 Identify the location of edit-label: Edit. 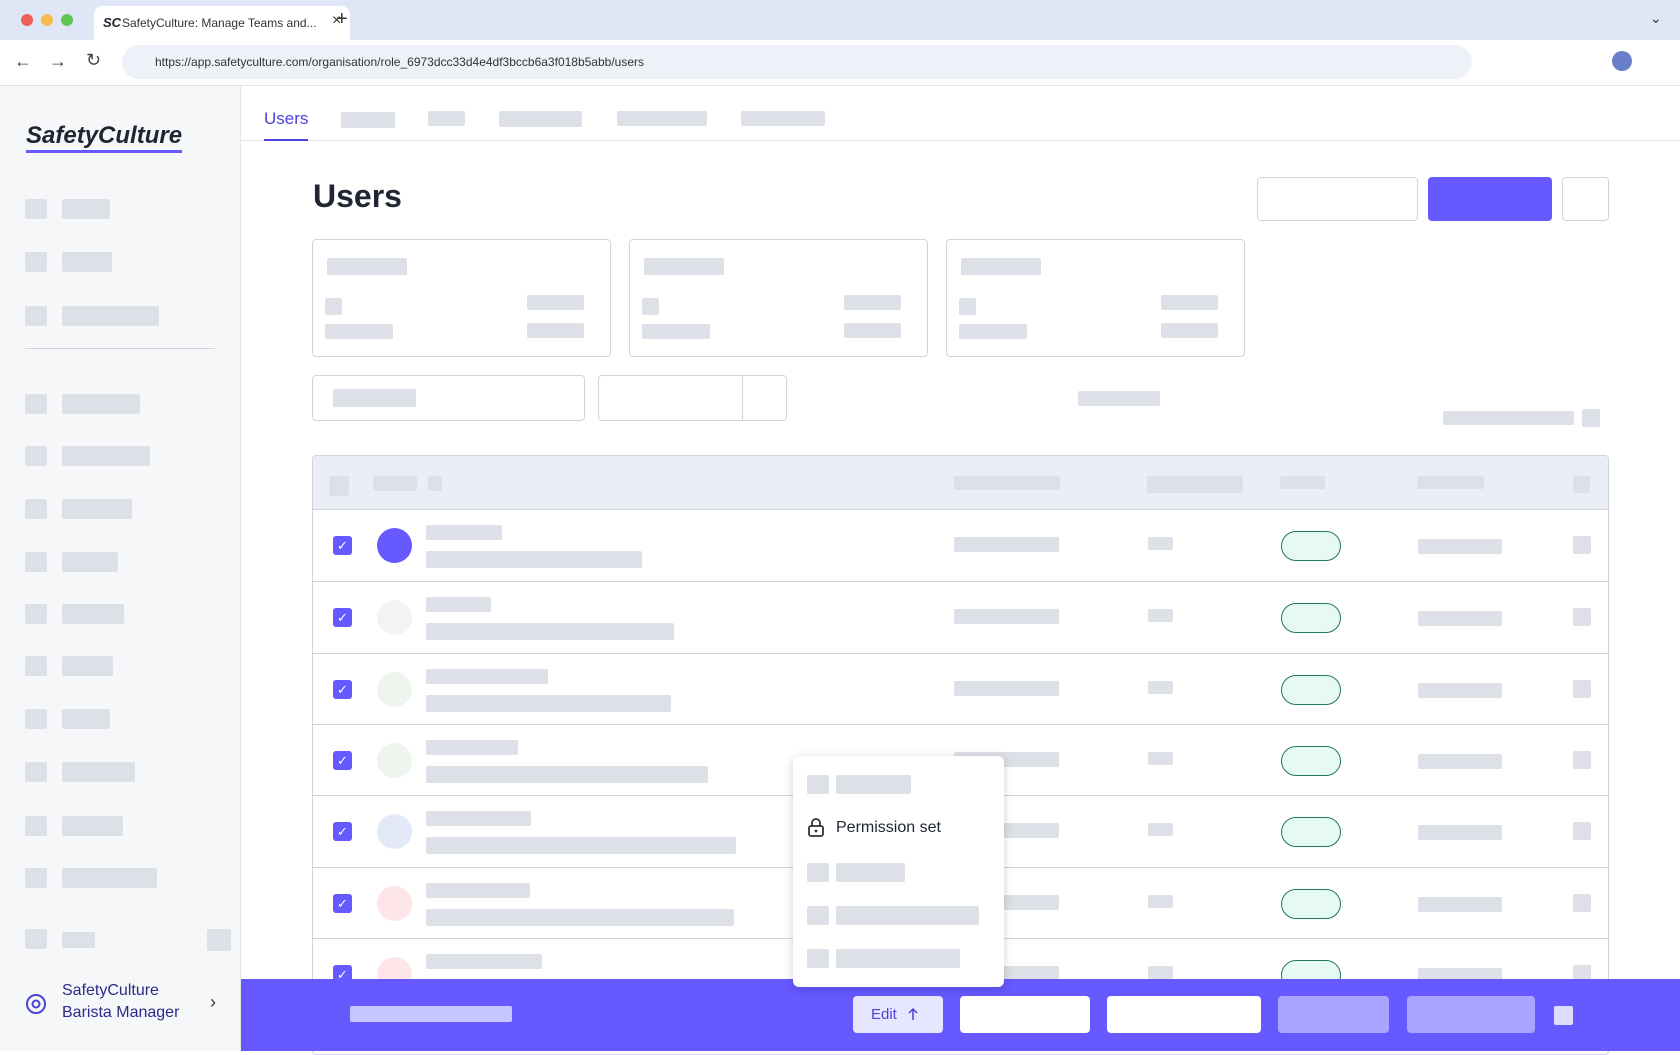
(884, 1014).